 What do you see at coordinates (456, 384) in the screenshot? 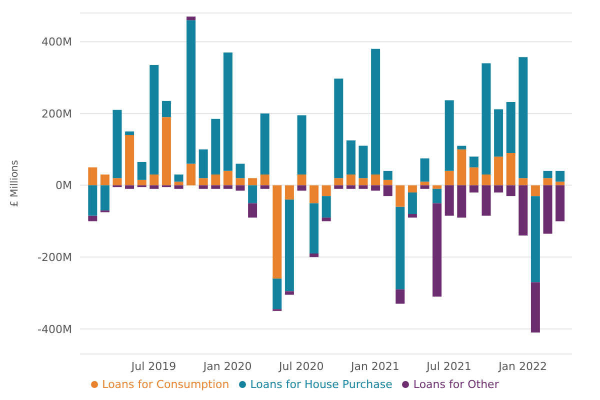
I see `legend-label: Loans for Other` at bounding box center [456, 384].